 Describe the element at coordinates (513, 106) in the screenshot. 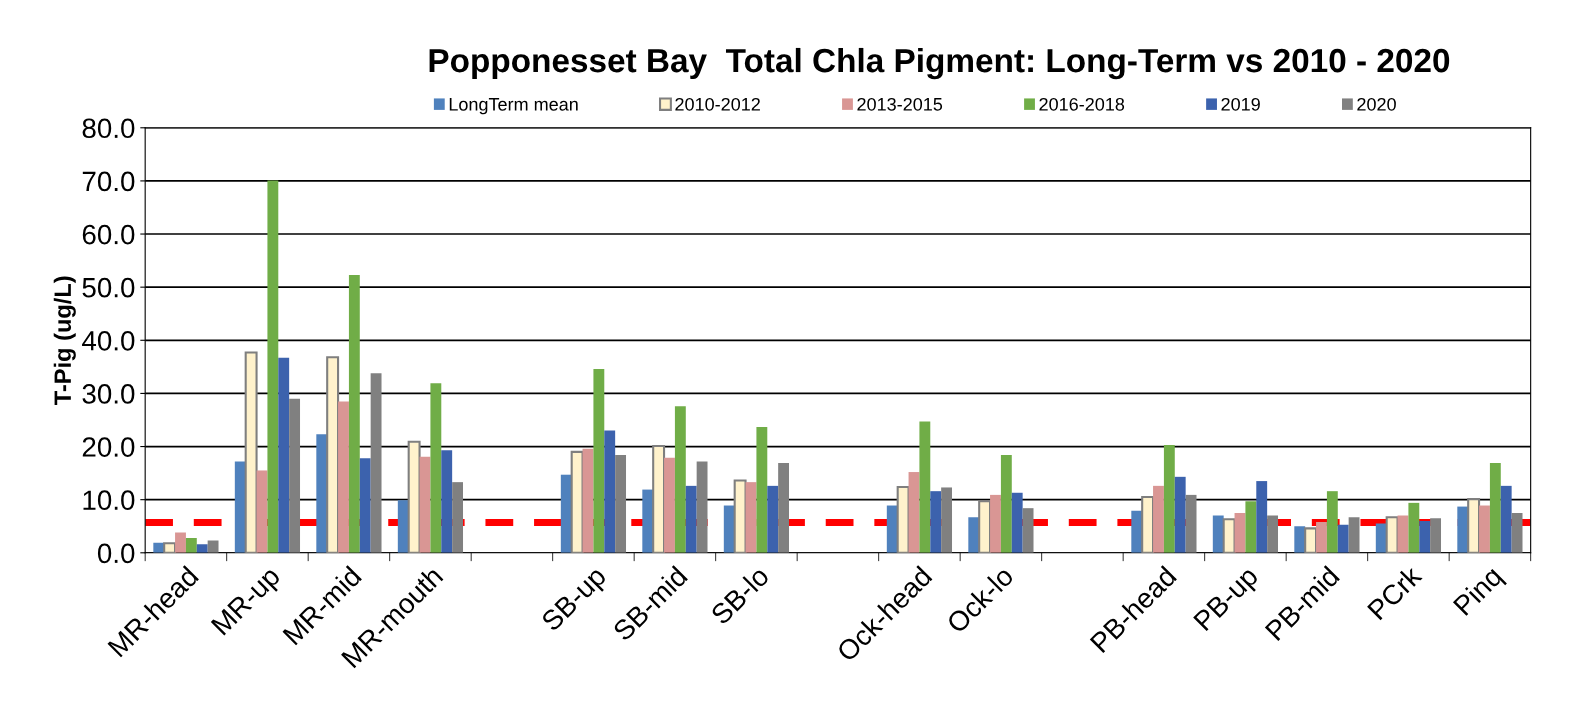

I see `legend-label: LongTerm mean` at that location.